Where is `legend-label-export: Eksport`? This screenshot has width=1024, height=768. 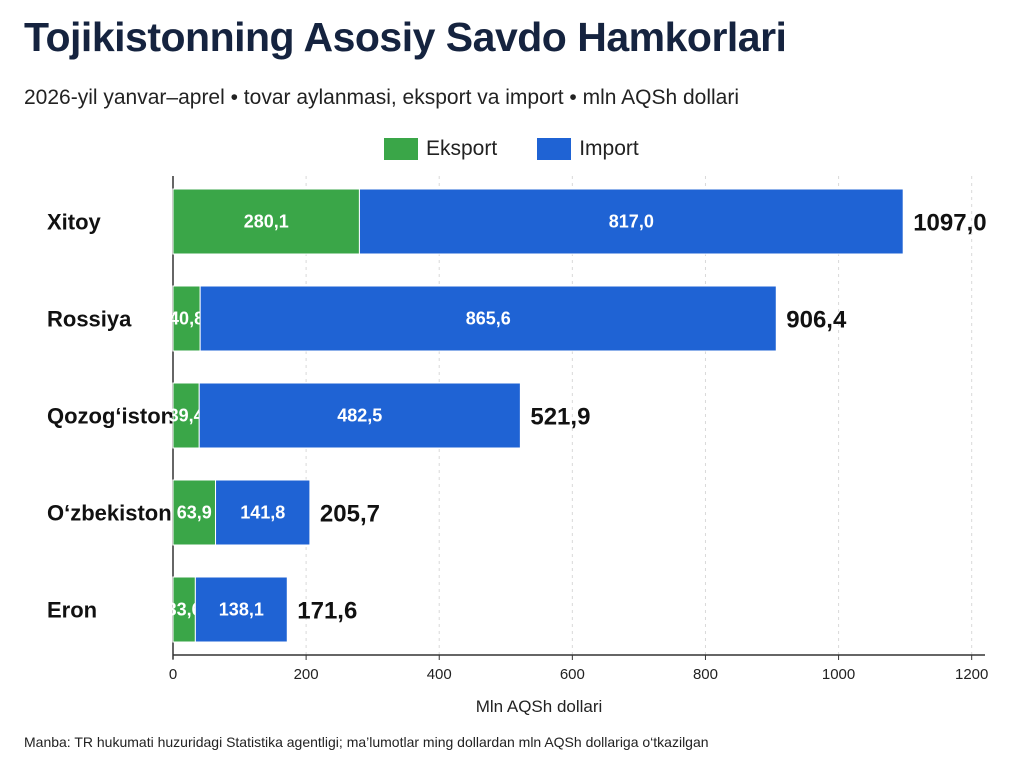 legend-label-export: Eksport is located at coordinates (462, 148).